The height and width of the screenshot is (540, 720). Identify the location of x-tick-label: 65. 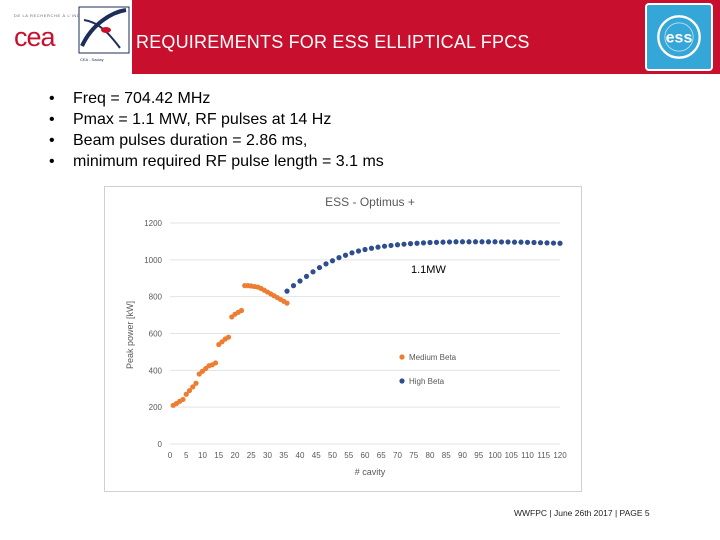
(381, 455).